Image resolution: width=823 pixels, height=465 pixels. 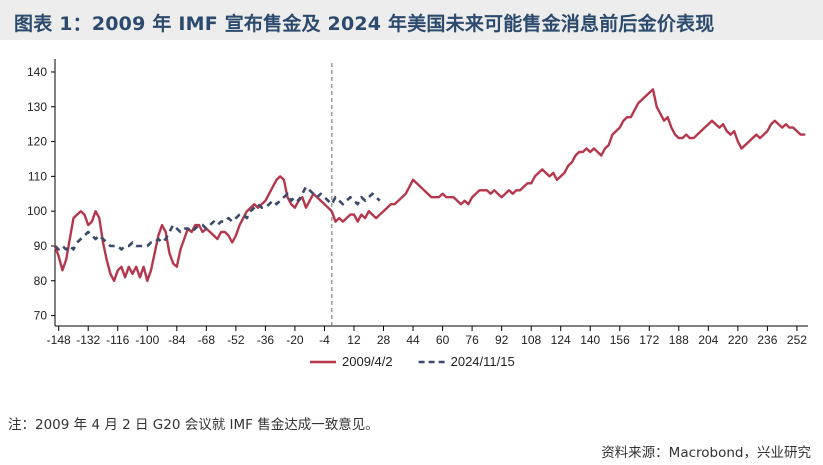 What do you see at coordinates (412, 361) in the screenshot?
I see `legend: 2009/4/2 2024/11/15` at bounding box center [412, 361].